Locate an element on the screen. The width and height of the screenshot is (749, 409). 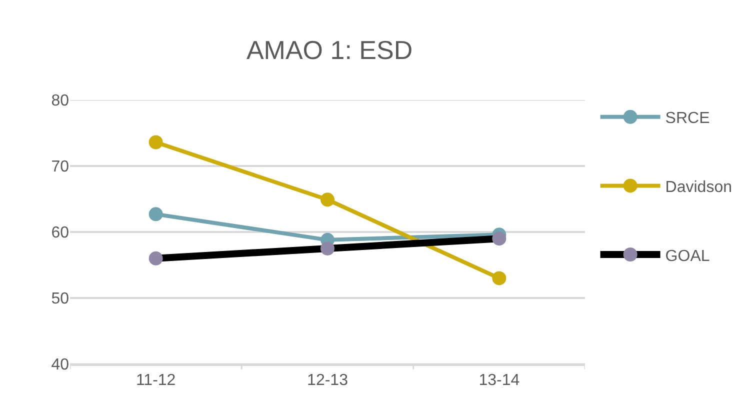
y-tick-label: 70 is located at coordinates (60, 167).